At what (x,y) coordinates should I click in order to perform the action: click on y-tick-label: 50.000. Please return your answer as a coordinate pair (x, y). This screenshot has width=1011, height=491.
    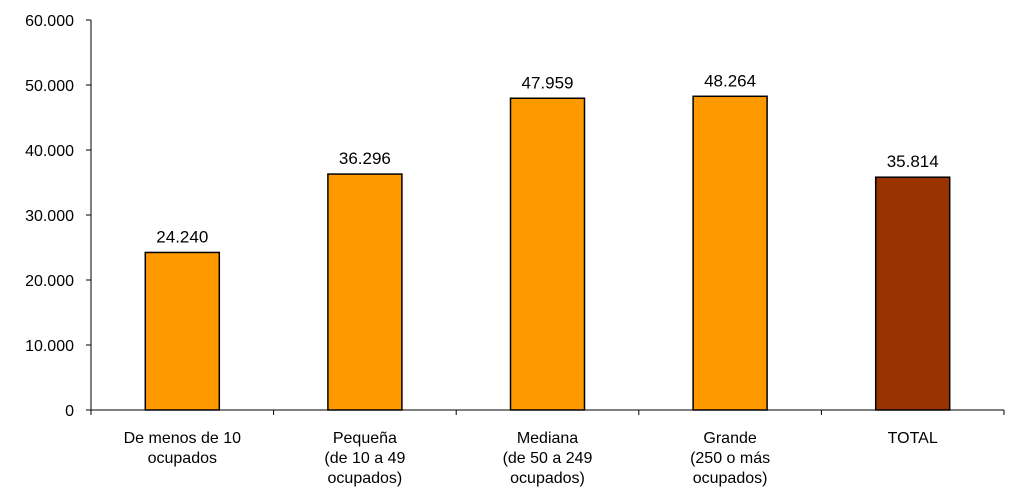
    Looking at the image, I should click on (49, 86).